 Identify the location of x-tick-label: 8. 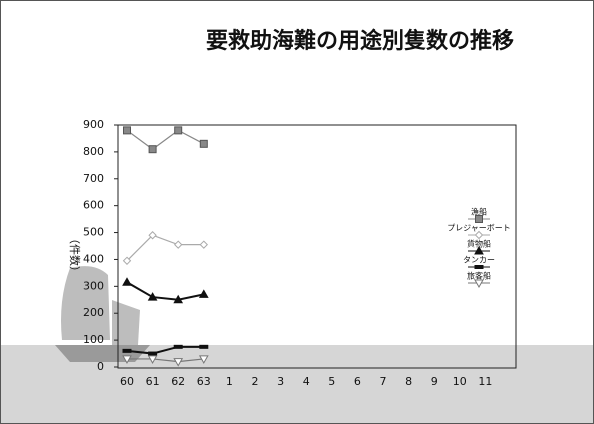
(408, 381).